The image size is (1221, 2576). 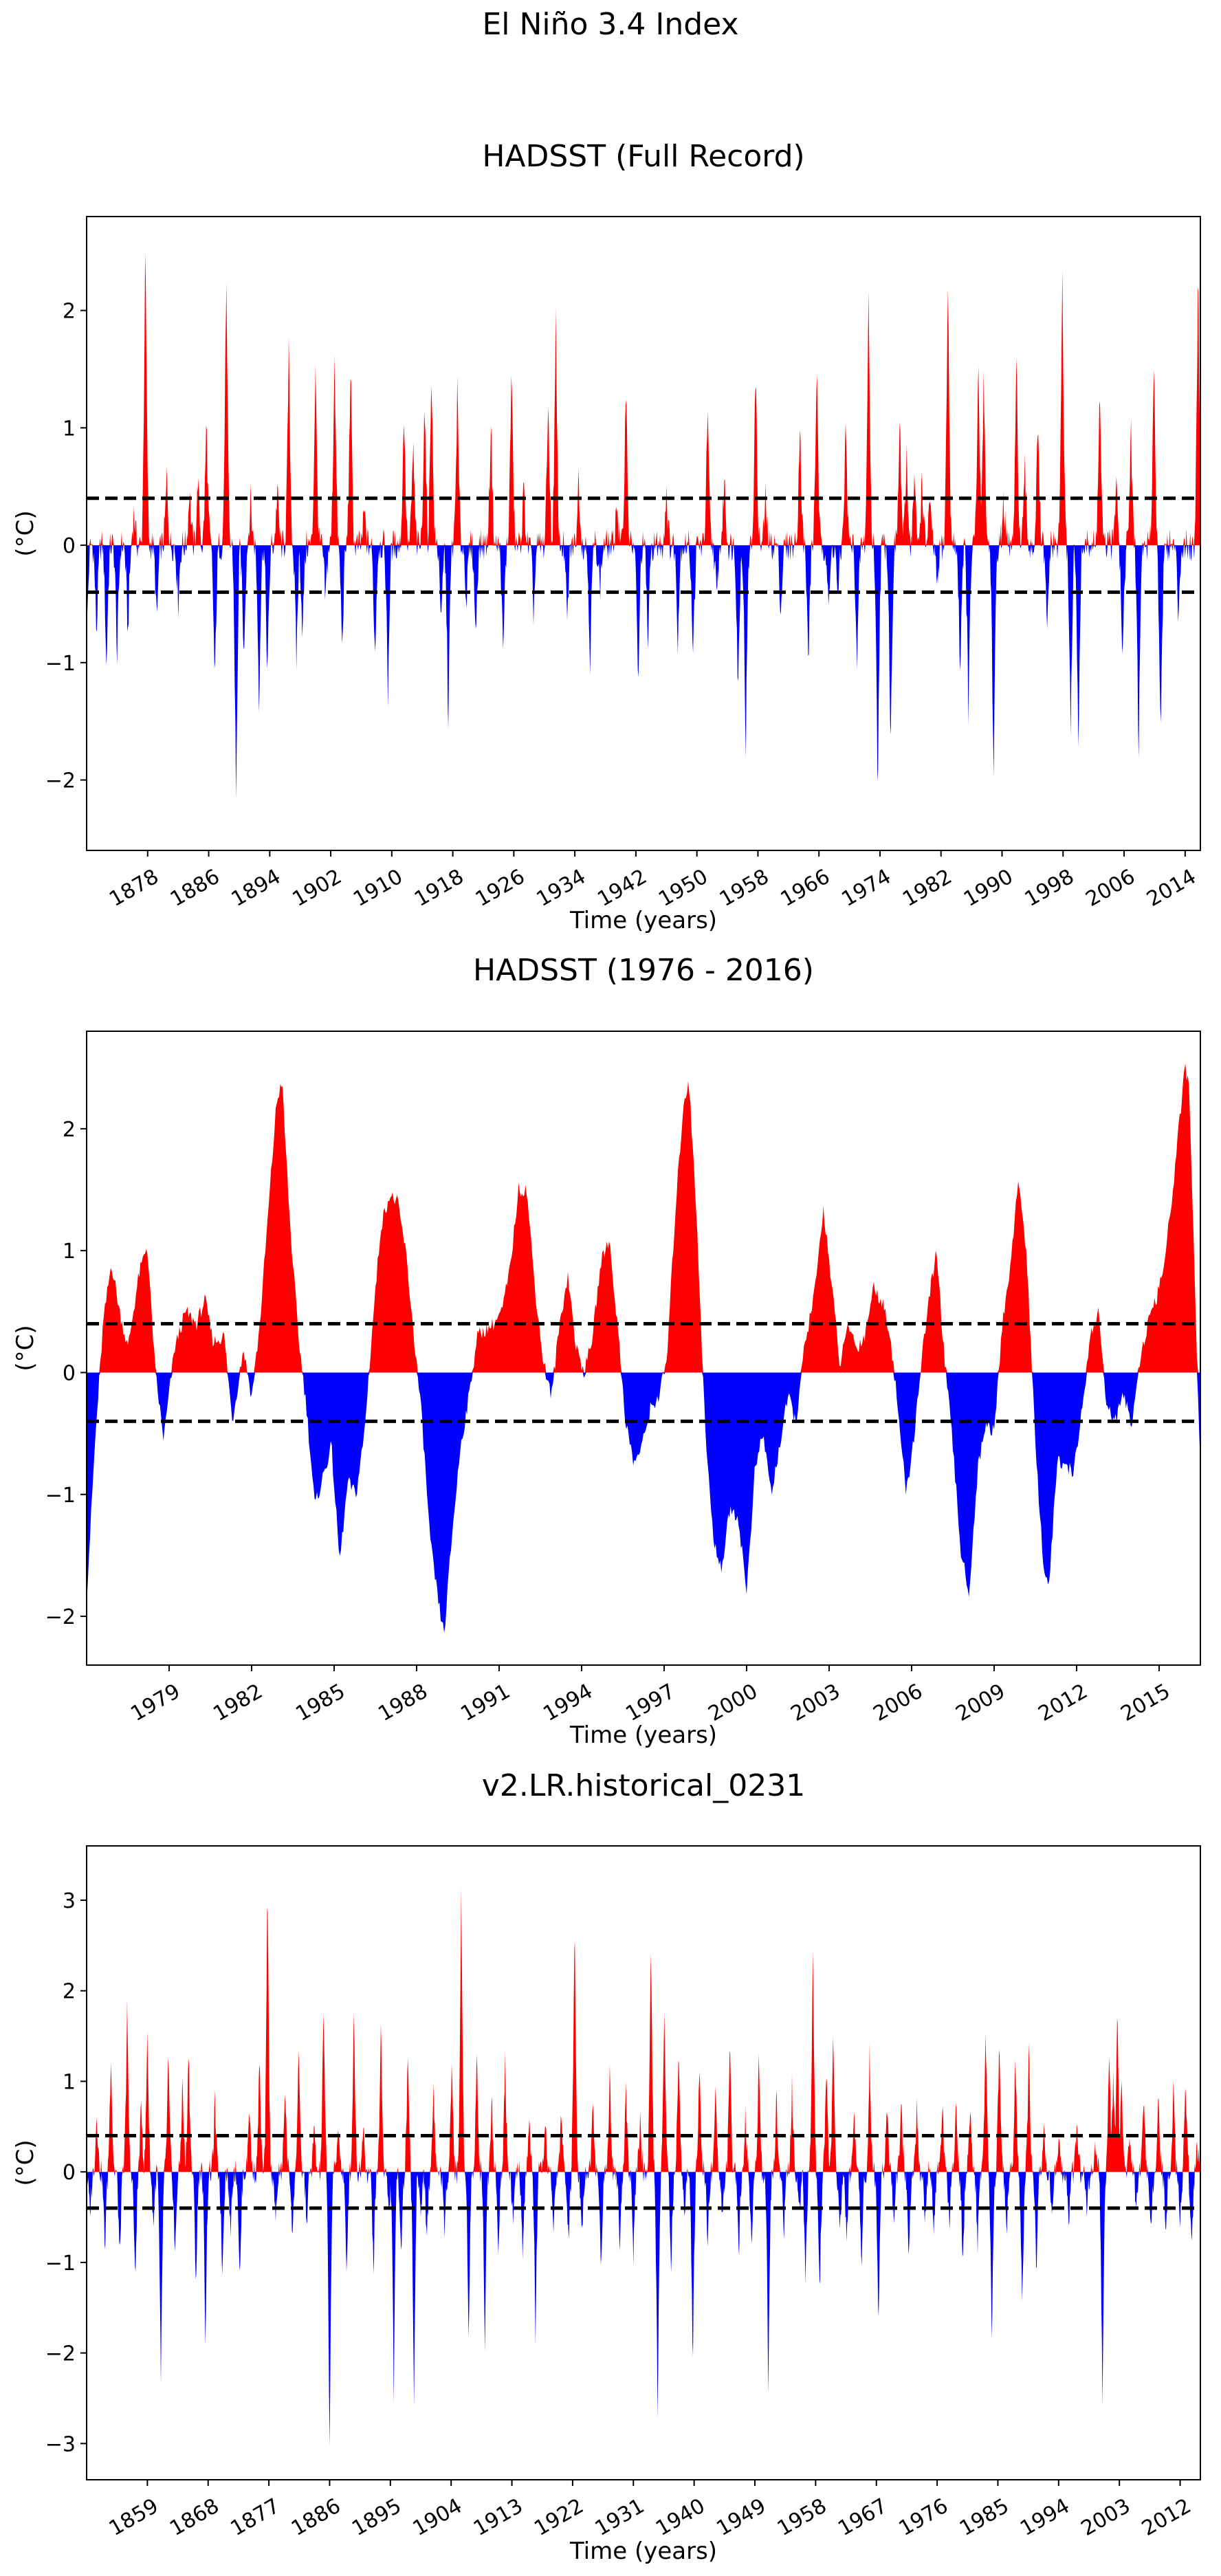 What do you see at coordinates (643, 1785) in the screenshot?
I see `chart-title: v2.LR.historical_0231` at bounding box center [643, 1785].